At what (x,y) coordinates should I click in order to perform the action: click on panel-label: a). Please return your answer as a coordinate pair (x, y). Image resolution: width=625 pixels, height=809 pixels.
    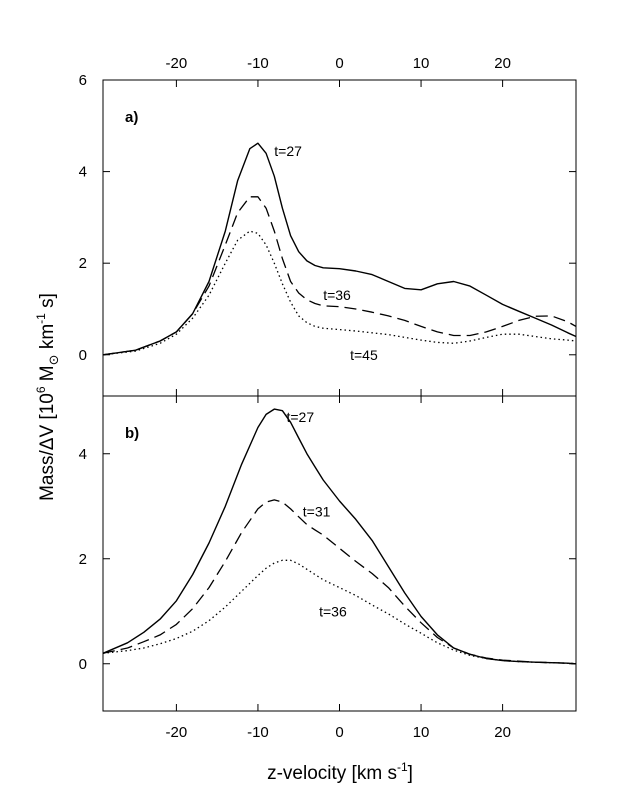
    Looking at the image, I should click on (131, 117).